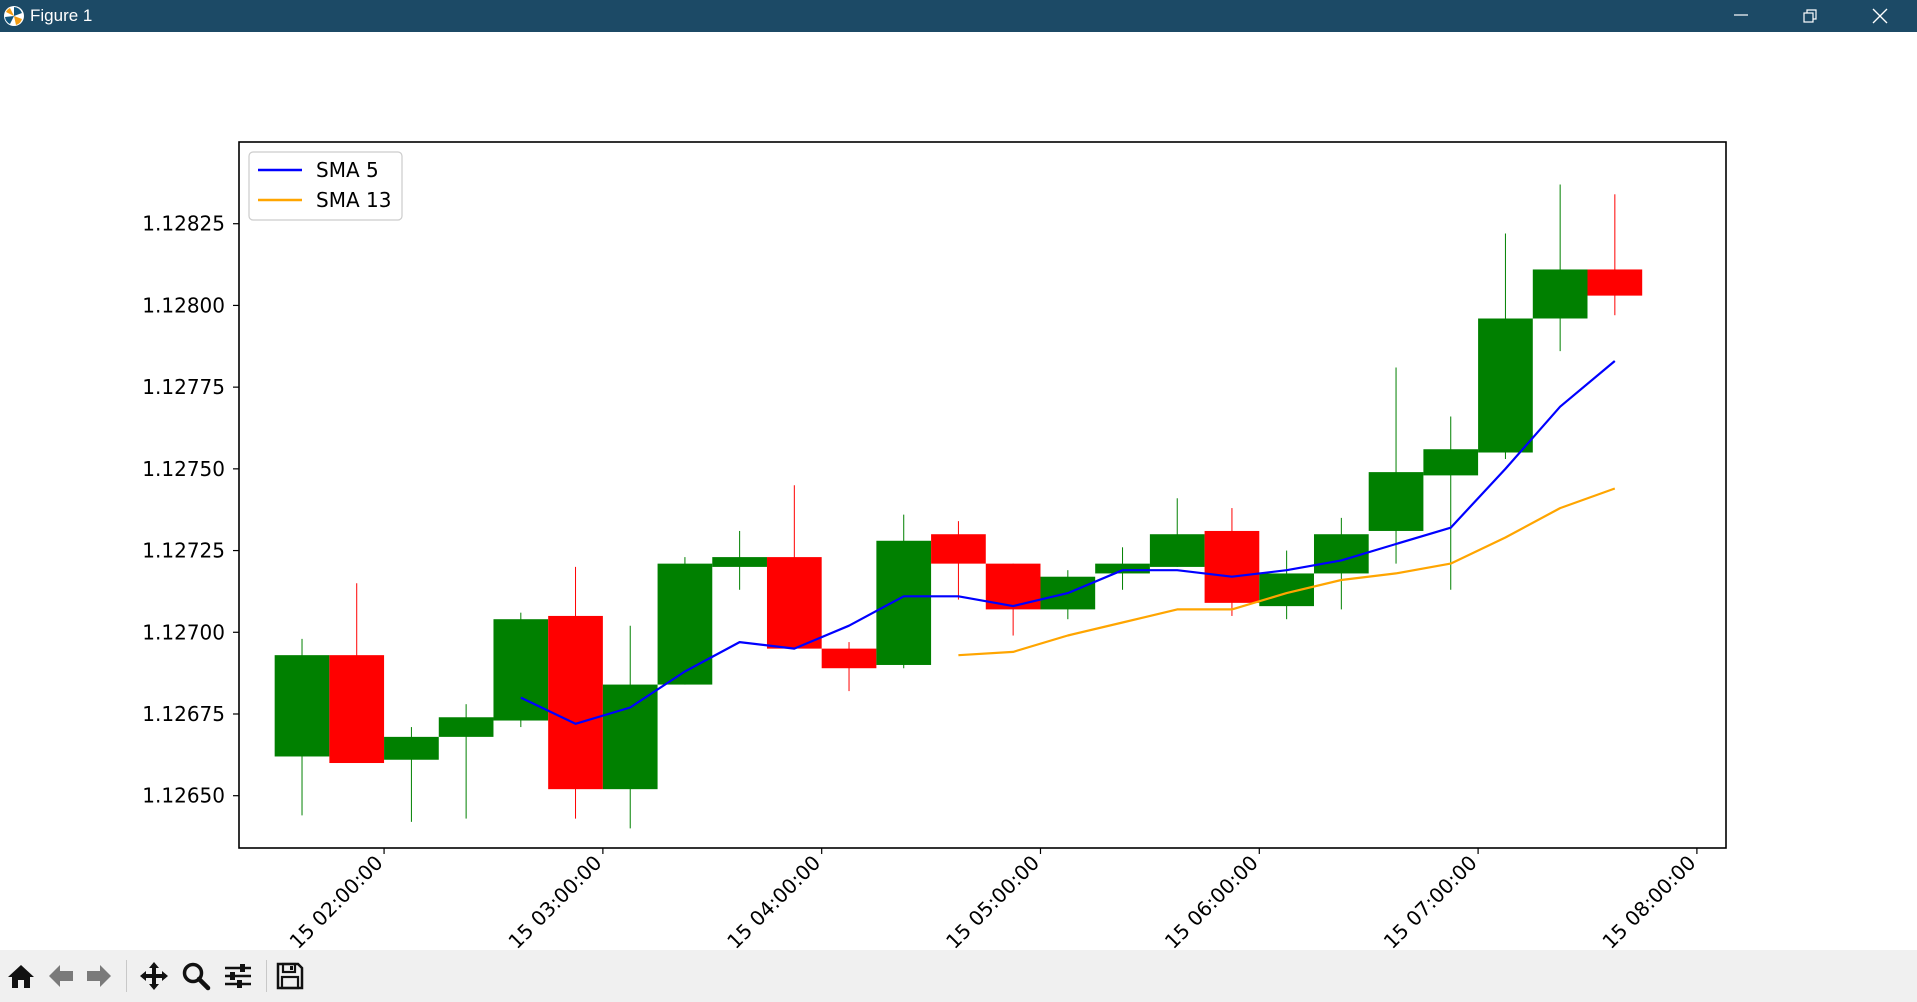 This screenshot has height=1002, width=1917. What do you see at coordinates (183, 796) in the screenshot?
I see `y-tick-label: 1.12650` at bounding box center [183, 796].